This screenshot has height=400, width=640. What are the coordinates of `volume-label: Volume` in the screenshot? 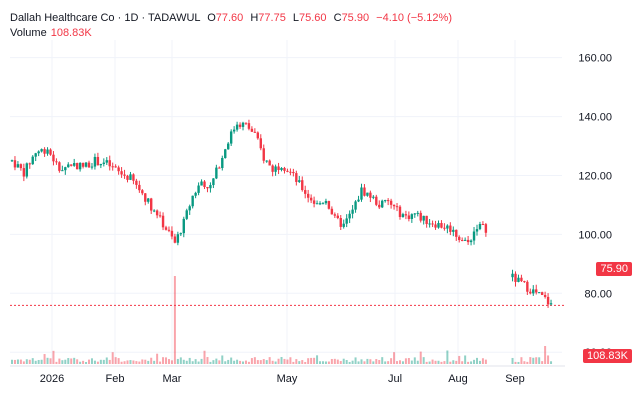 It's located at (28, 33).